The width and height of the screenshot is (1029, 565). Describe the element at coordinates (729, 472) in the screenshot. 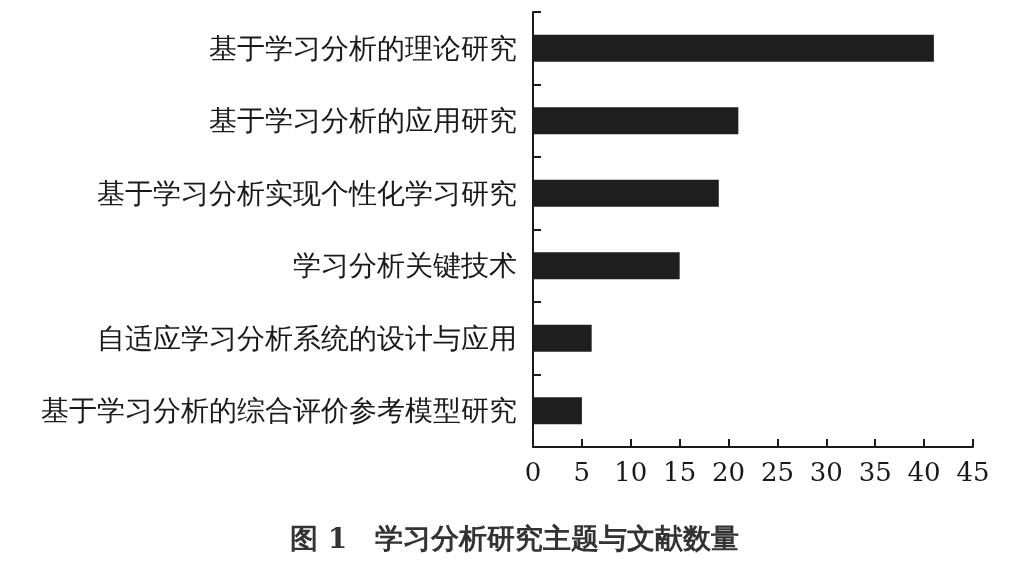

I see `x-tick-label: 20` at that location.